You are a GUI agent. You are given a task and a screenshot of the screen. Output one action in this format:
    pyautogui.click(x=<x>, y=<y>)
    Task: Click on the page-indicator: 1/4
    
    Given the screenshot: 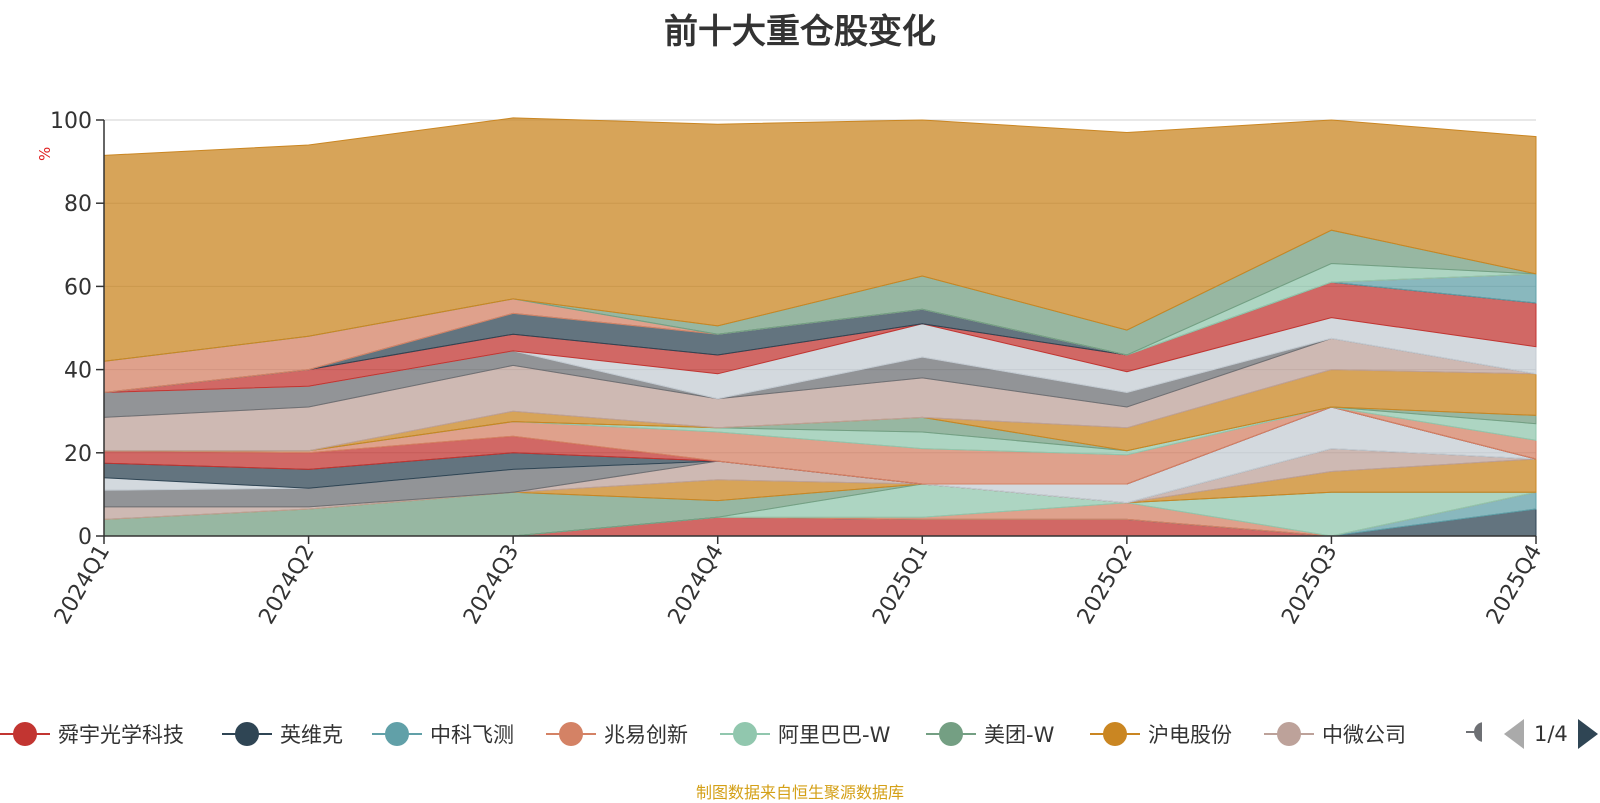 What is the action you would take?
    pyautogui.click(x=1551, y=734)
    